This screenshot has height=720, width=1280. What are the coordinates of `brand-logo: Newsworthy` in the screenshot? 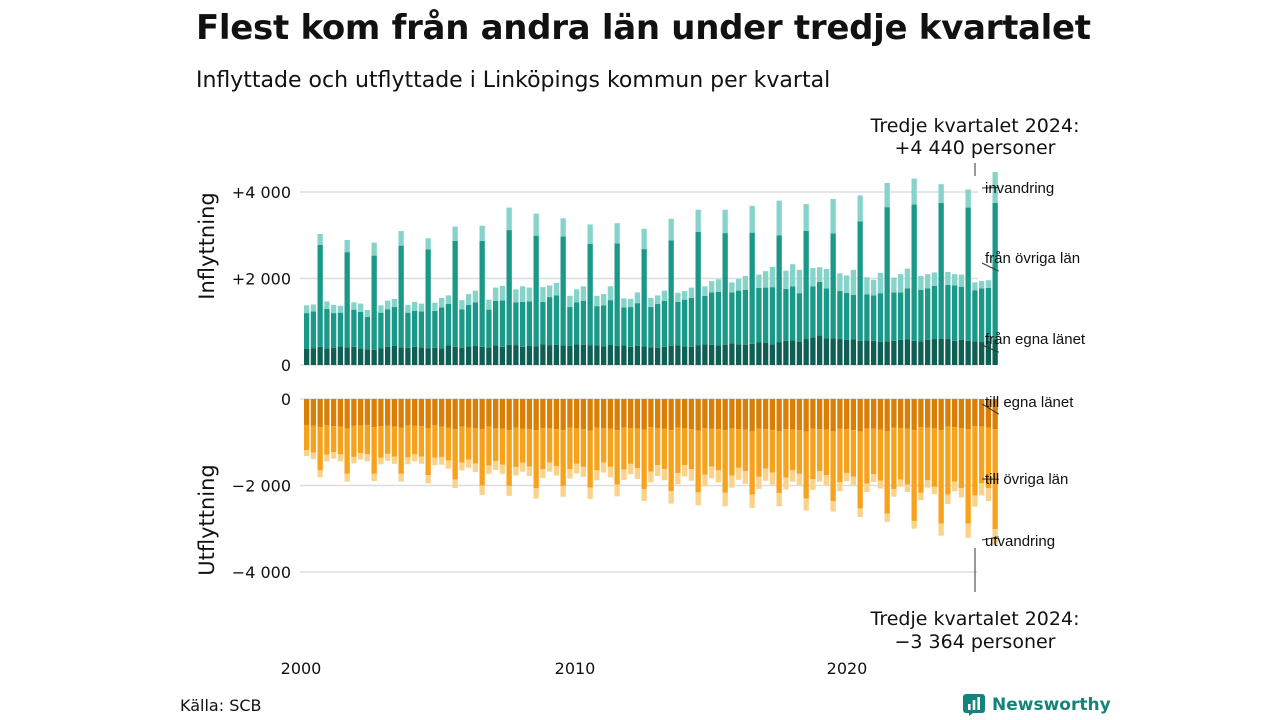 It's located at (1036, 705).